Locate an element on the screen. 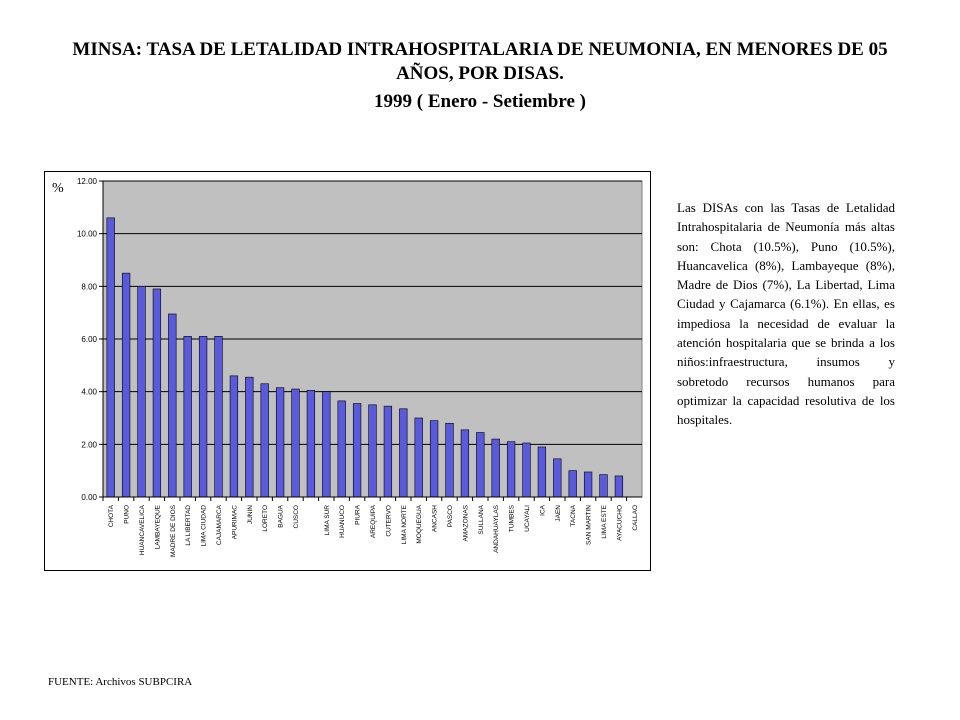 The width and height of the screenshot is (960, 720). x-tick-label: CHOTA is located at coordinates (111, 515).